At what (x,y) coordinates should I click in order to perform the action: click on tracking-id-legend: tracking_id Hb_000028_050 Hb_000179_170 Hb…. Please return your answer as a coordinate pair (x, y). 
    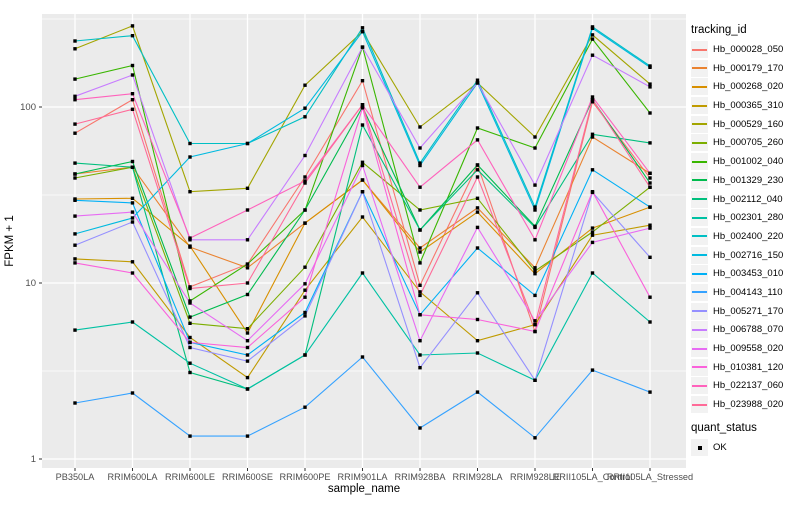
    Looking at the image, I should click on (745, 241).